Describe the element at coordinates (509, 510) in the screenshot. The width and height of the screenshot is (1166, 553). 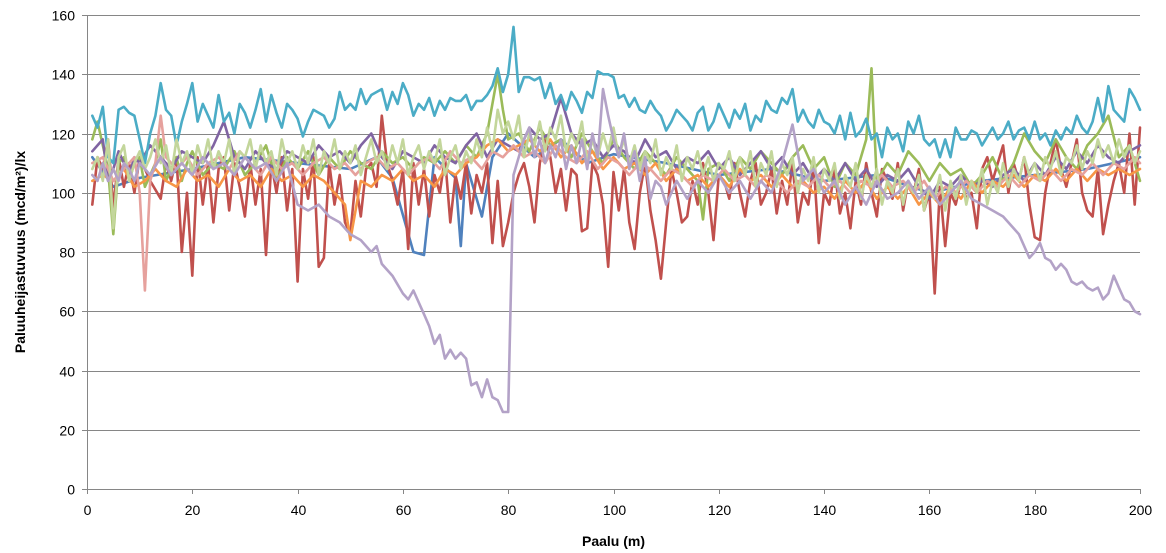
I see `x-tick-label: 80` at that location.